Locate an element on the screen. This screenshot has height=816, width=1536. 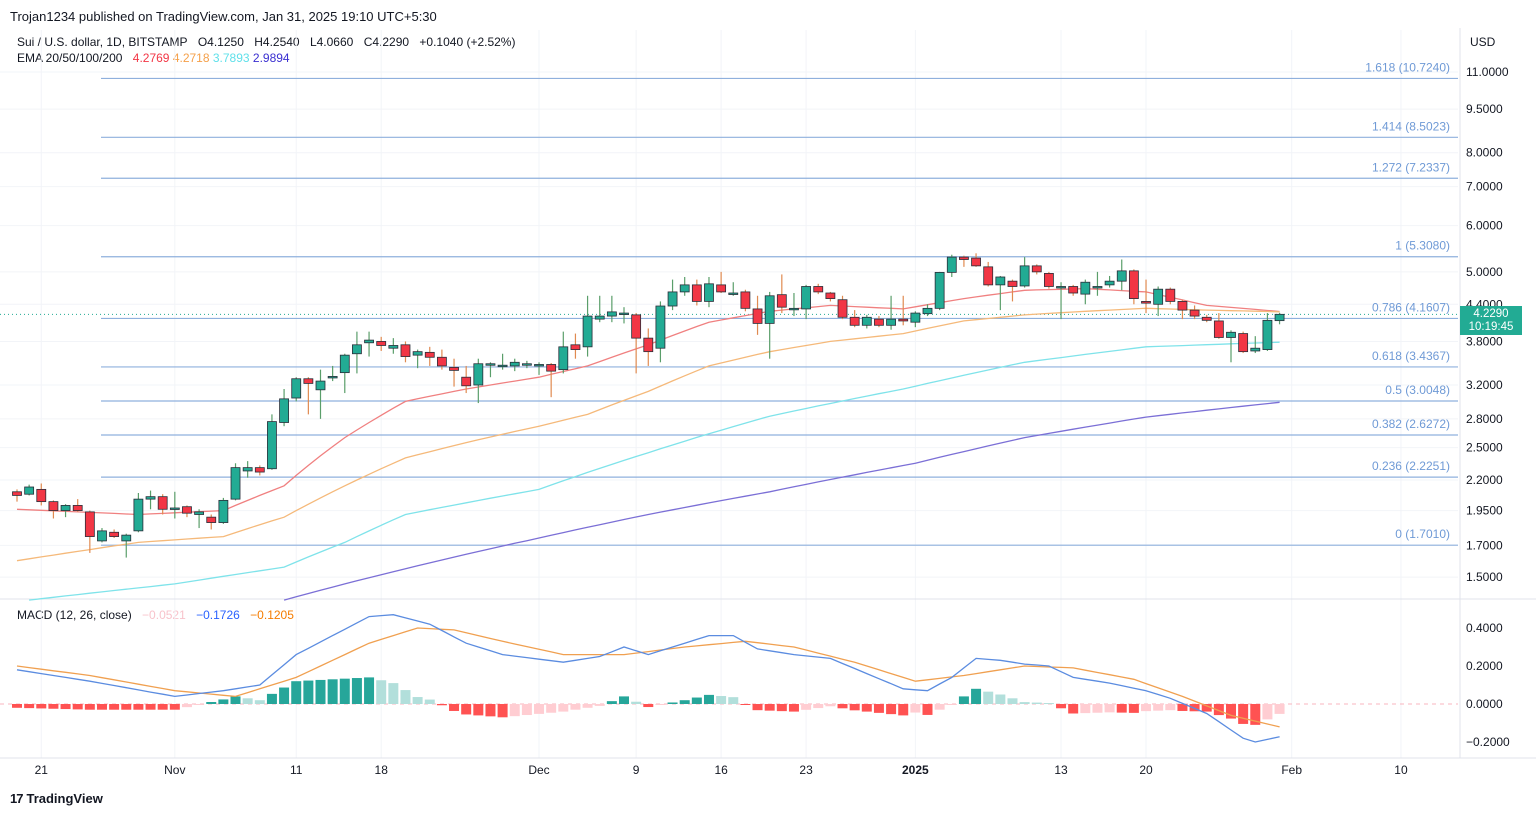
ema100-value: 3.7893 is located at coordinates (231, 58).